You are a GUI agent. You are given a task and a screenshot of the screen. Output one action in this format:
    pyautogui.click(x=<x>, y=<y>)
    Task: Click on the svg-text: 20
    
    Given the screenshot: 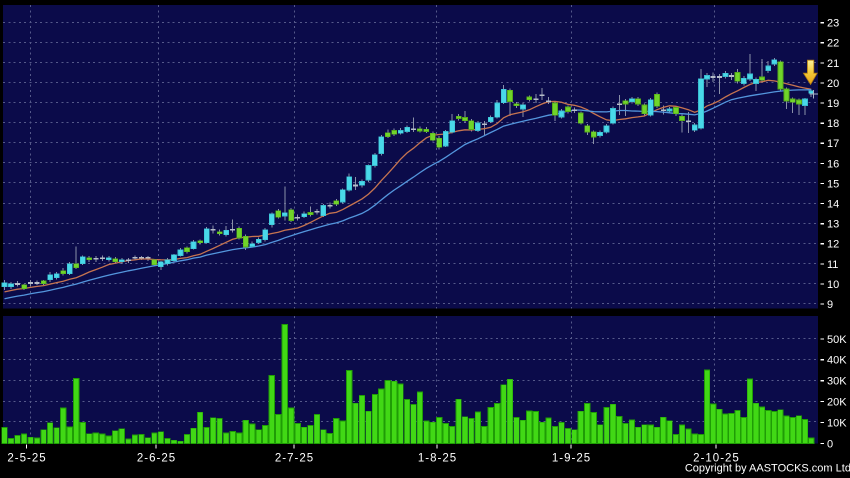 What is the action you would take?
    pyautogui.click(x=833, y=84)
    